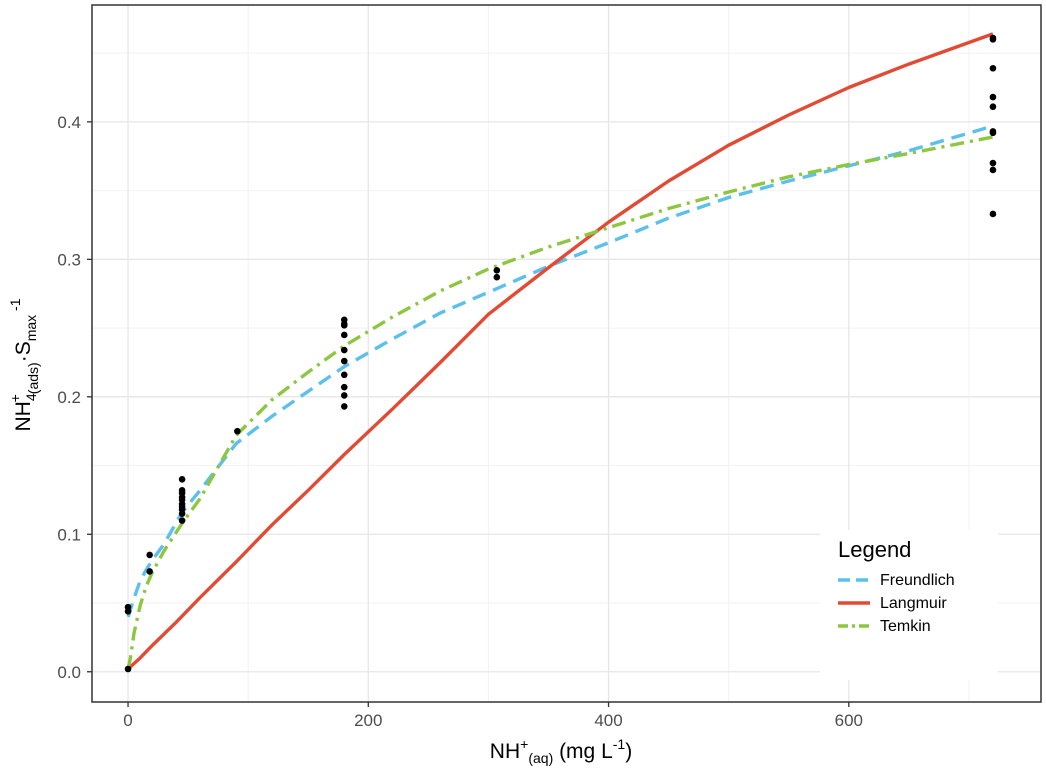  What do you see at coordinates (69, 672) in the screenshot?
I see `y-tick-label: 0.0` at bounding box center [69, 672].